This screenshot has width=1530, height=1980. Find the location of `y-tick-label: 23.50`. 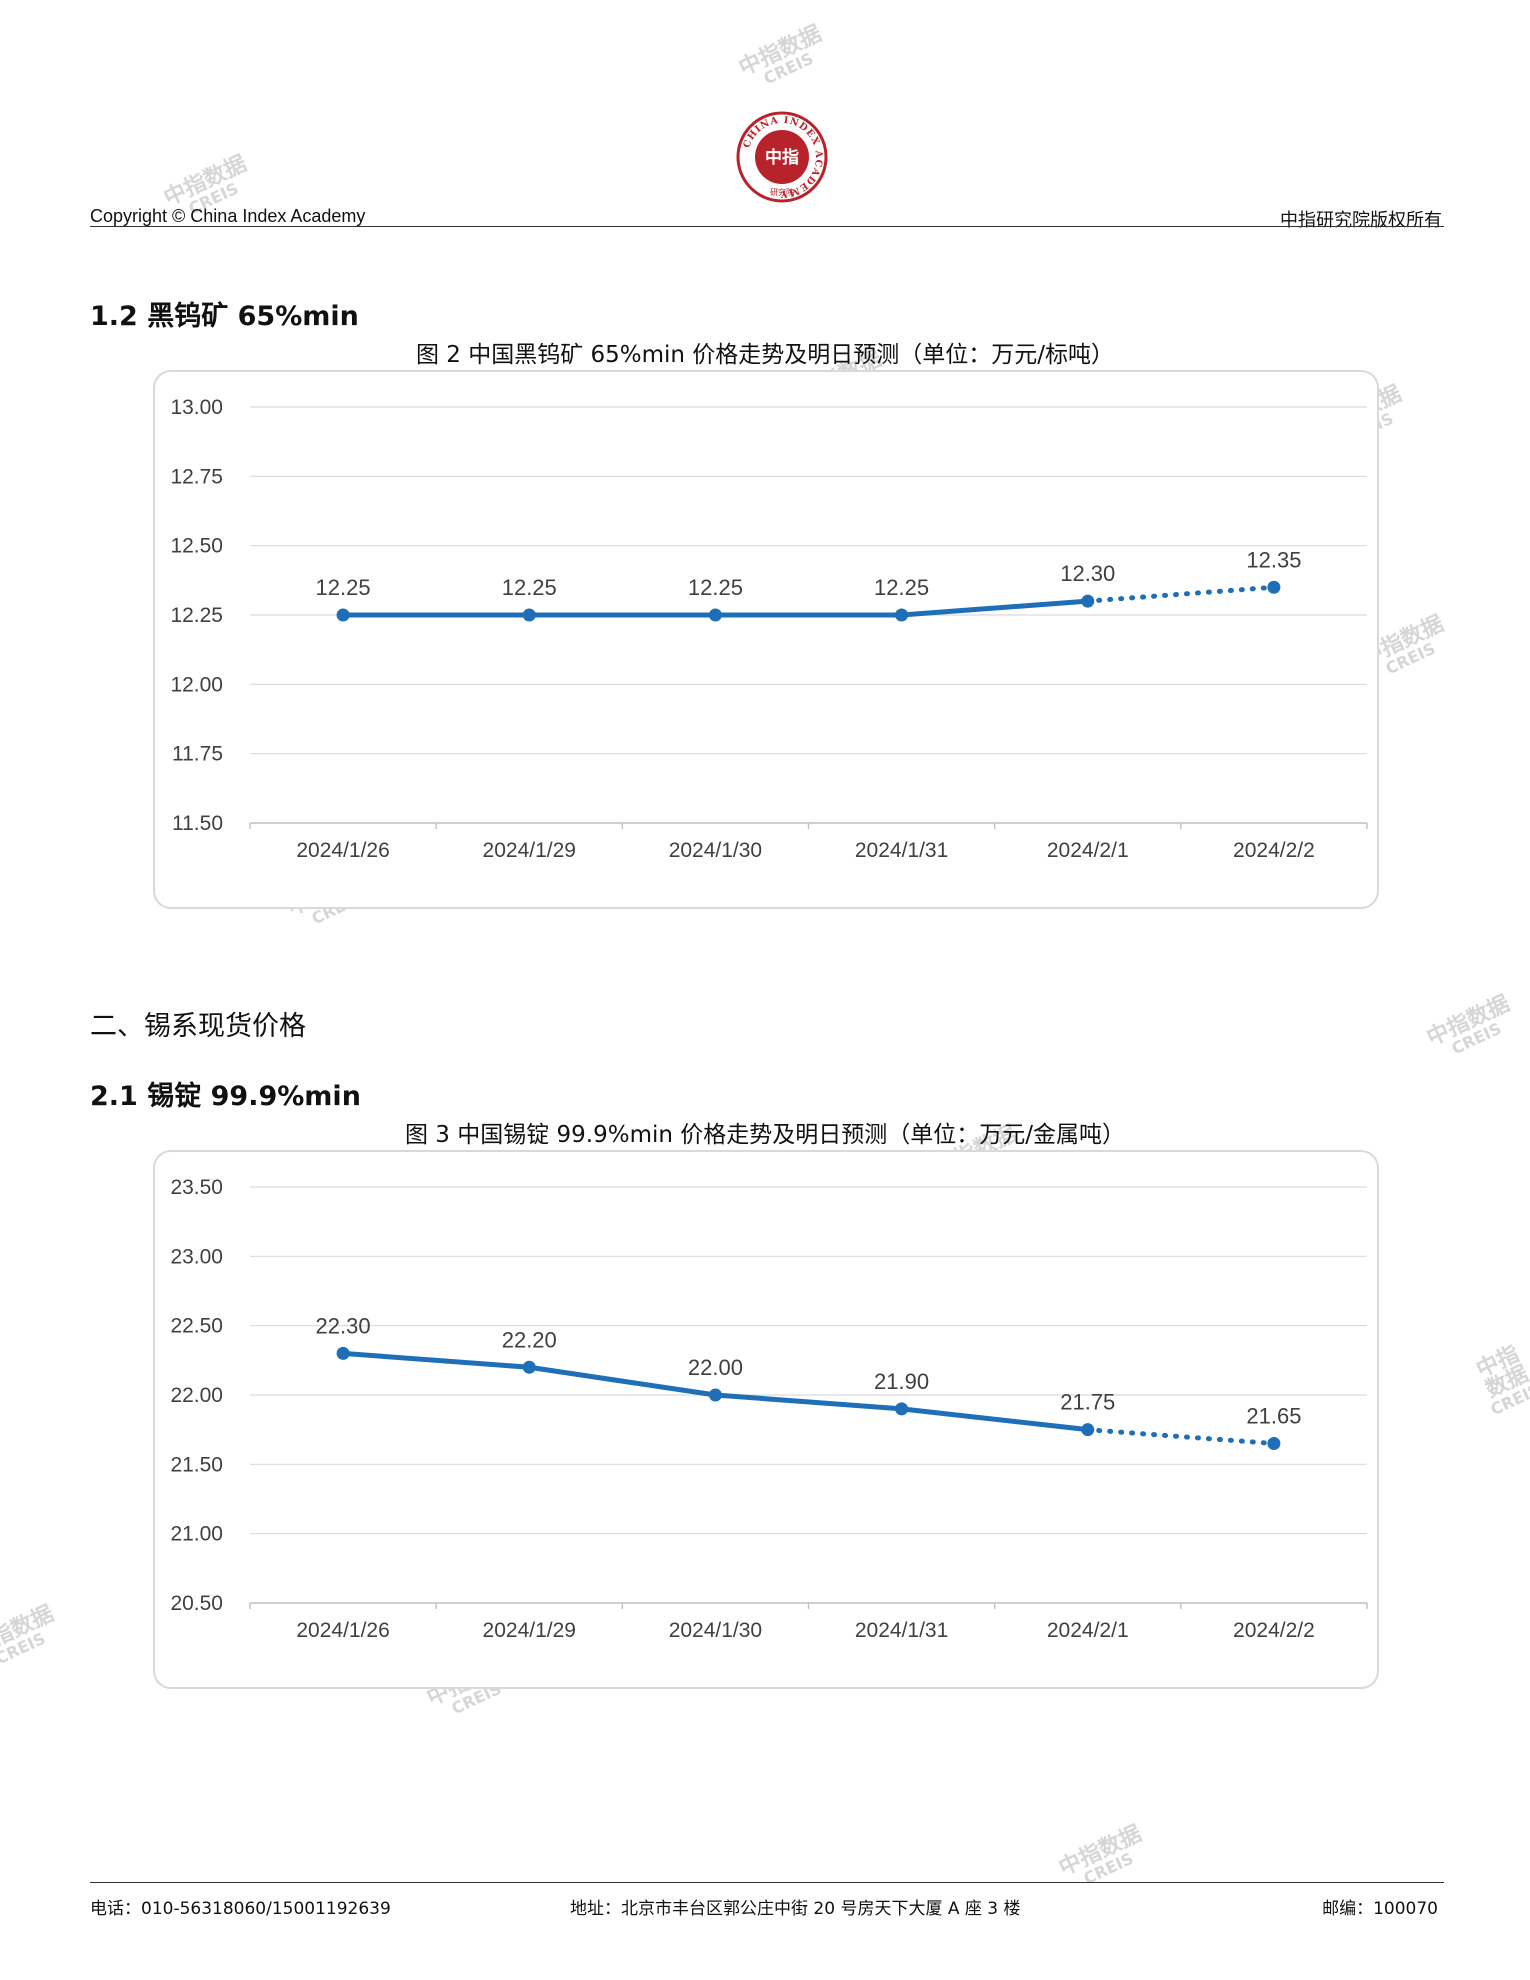

y-tick-label: 23.50 is located at coordinates (196, 1187).